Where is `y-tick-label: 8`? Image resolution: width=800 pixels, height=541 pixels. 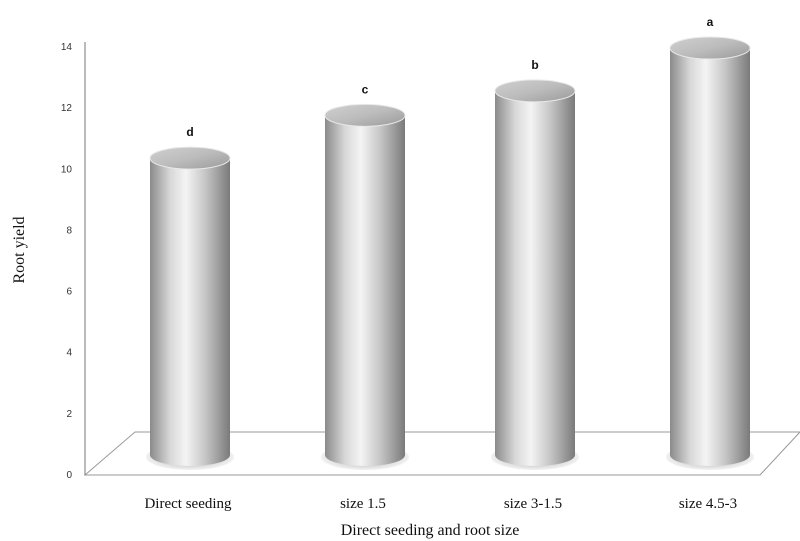 y-tick-label: 8 is located at coordinates (69, 230).